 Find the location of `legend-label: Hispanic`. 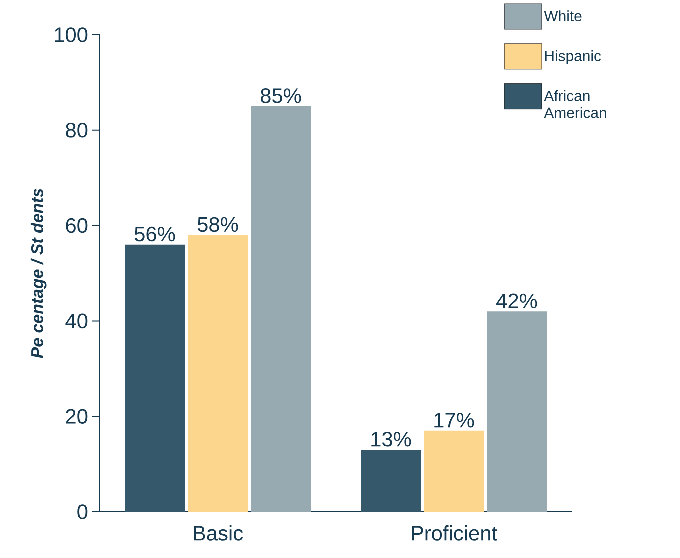

legend-label: Hispanic is located at coordinates (573, 57).